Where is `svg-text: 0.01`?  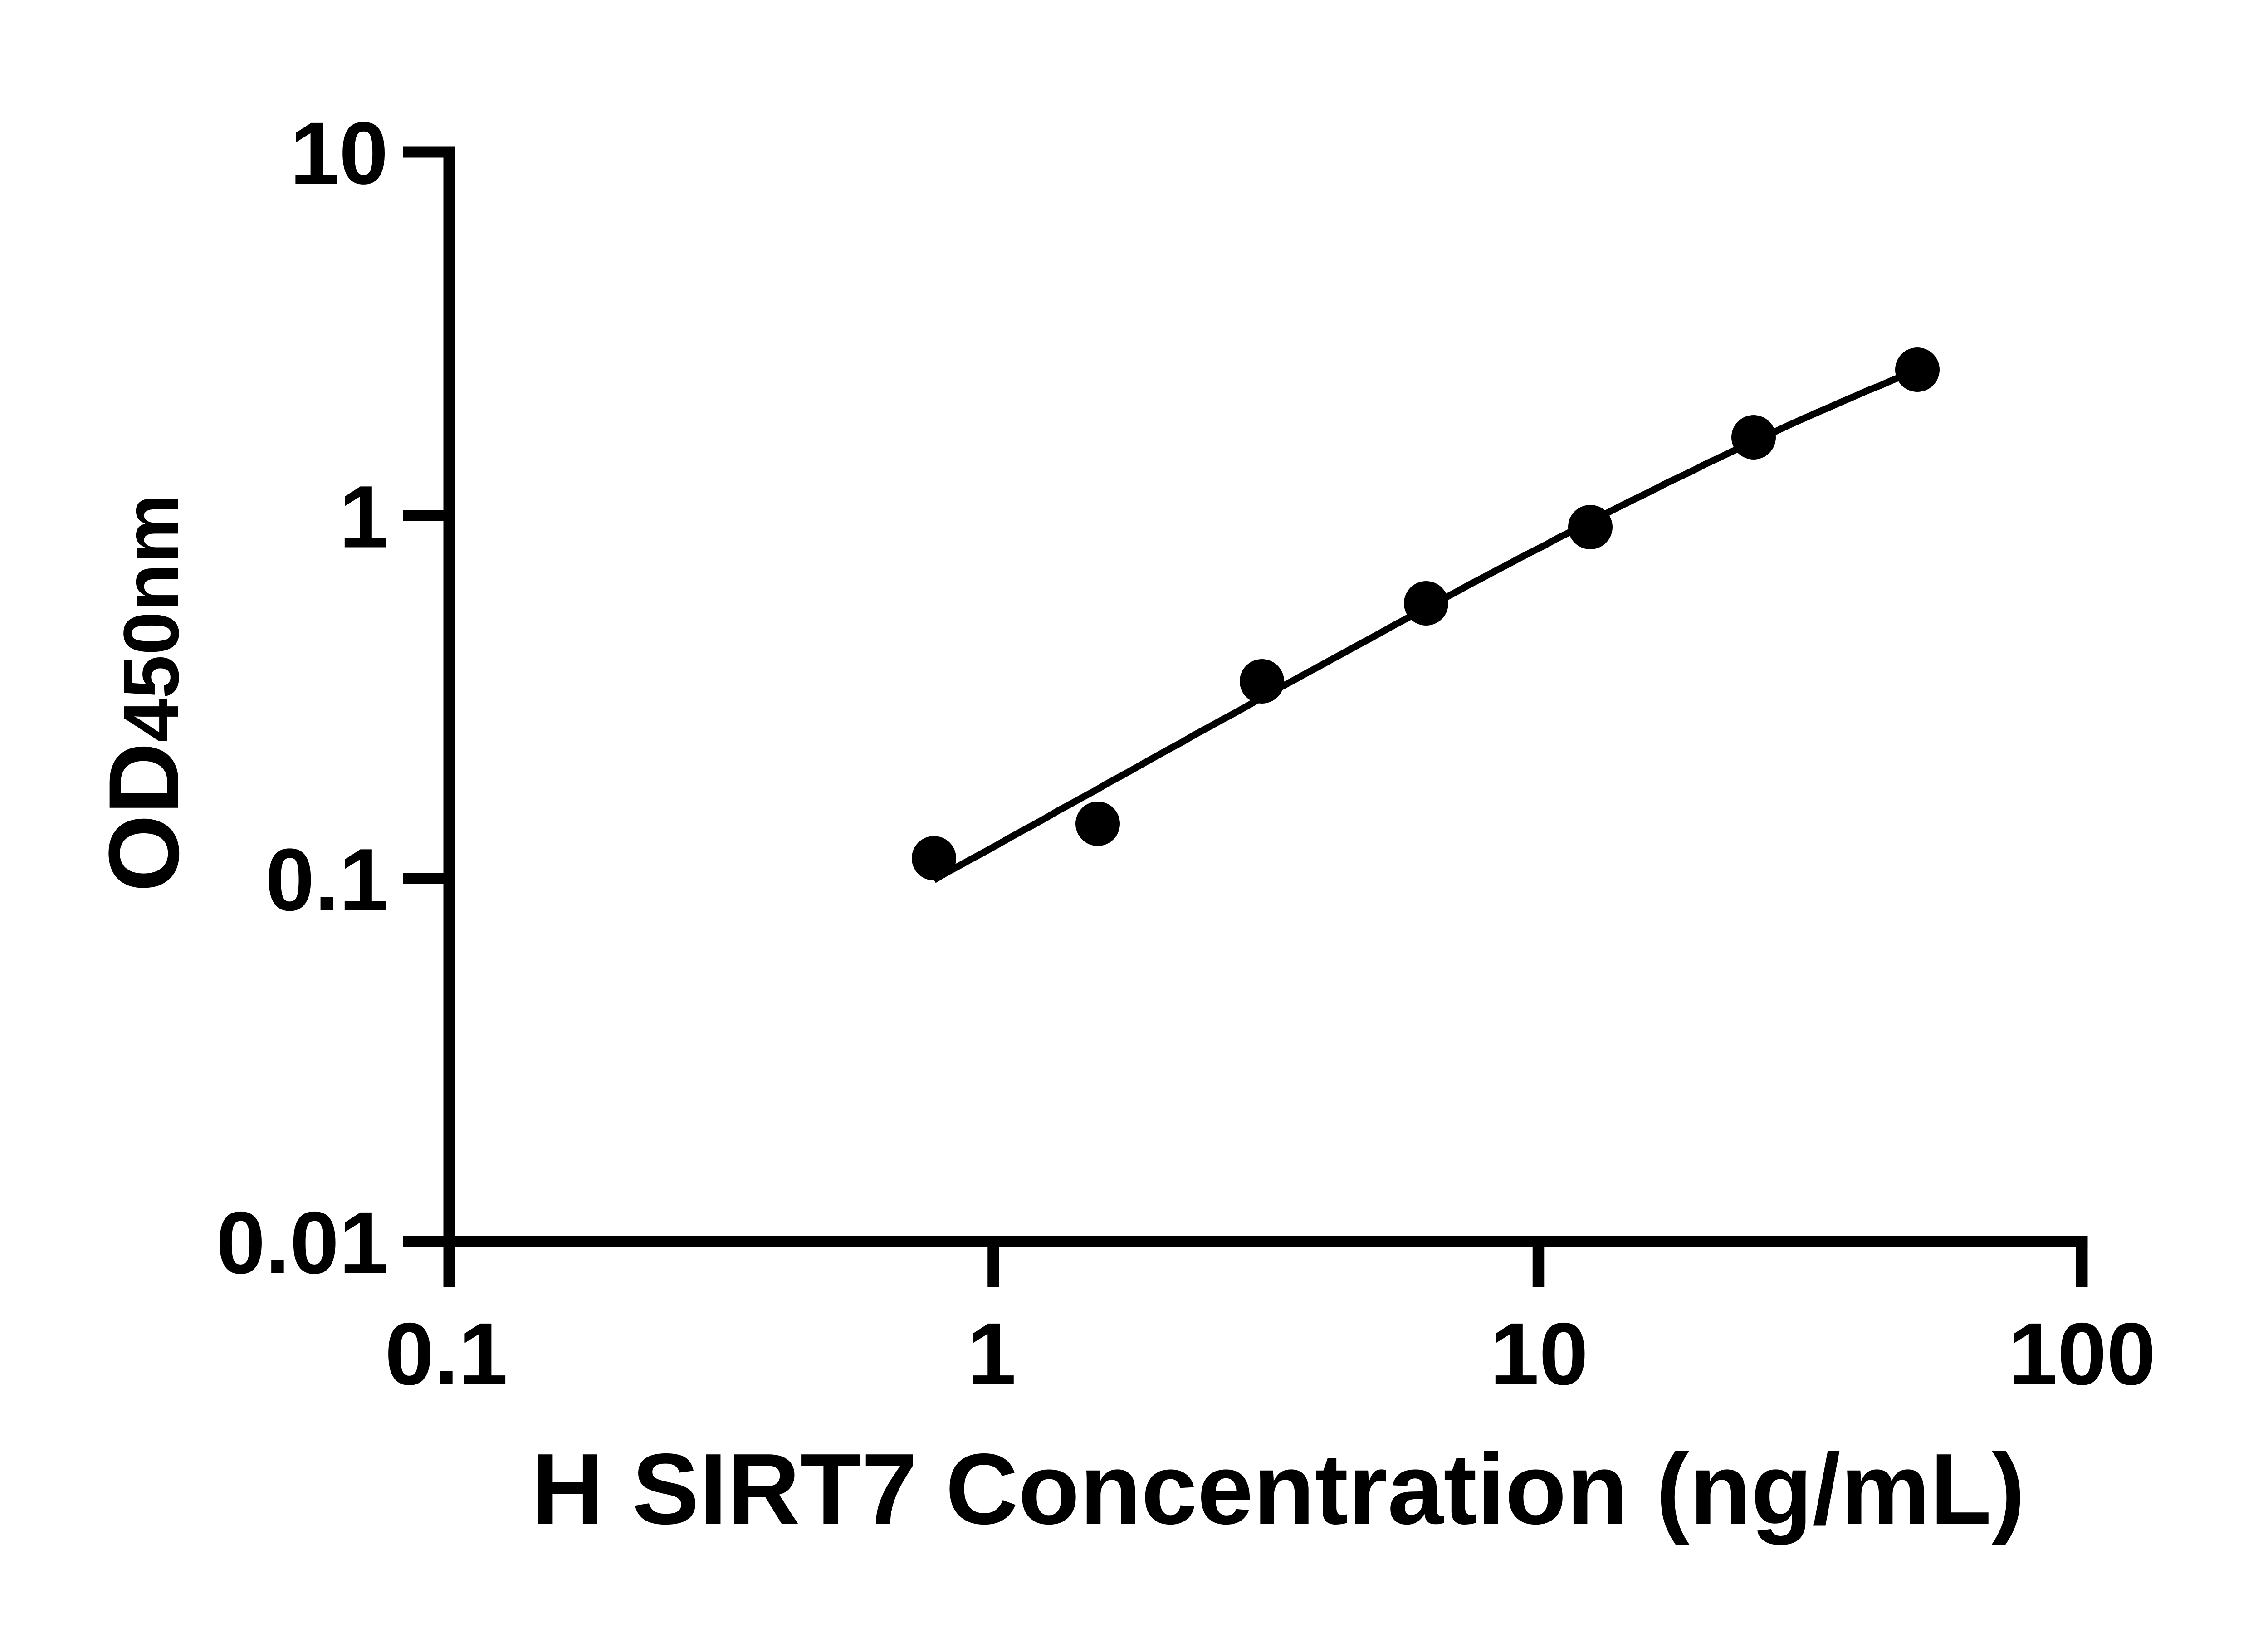
svg-text: 0.01 is located at coordinates (302, 1242).